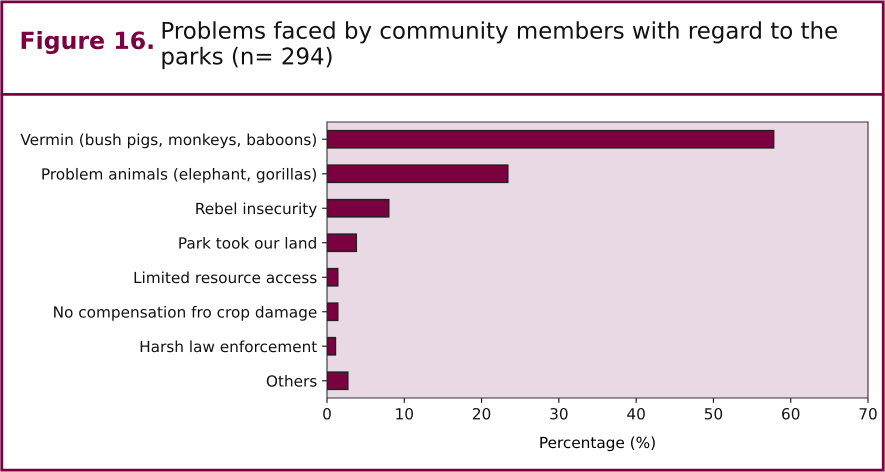  What do you see at coordinates (247, 242) in the screenshot?
I see `y-tick-label: Park took our land` at bounding box center [247, 242].